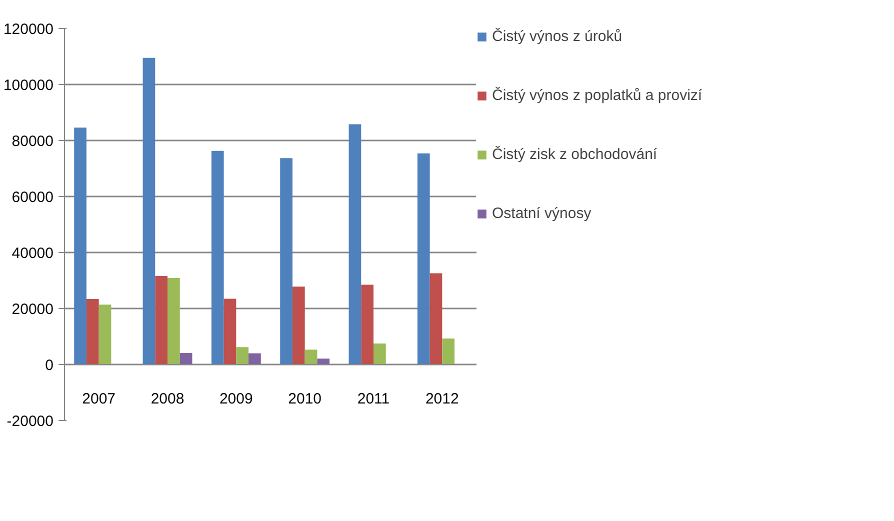  What do you see at coordinates (373, 399) in the screenshot?
I see `x-tick-label: 2011` at bounding box center [373, 399].